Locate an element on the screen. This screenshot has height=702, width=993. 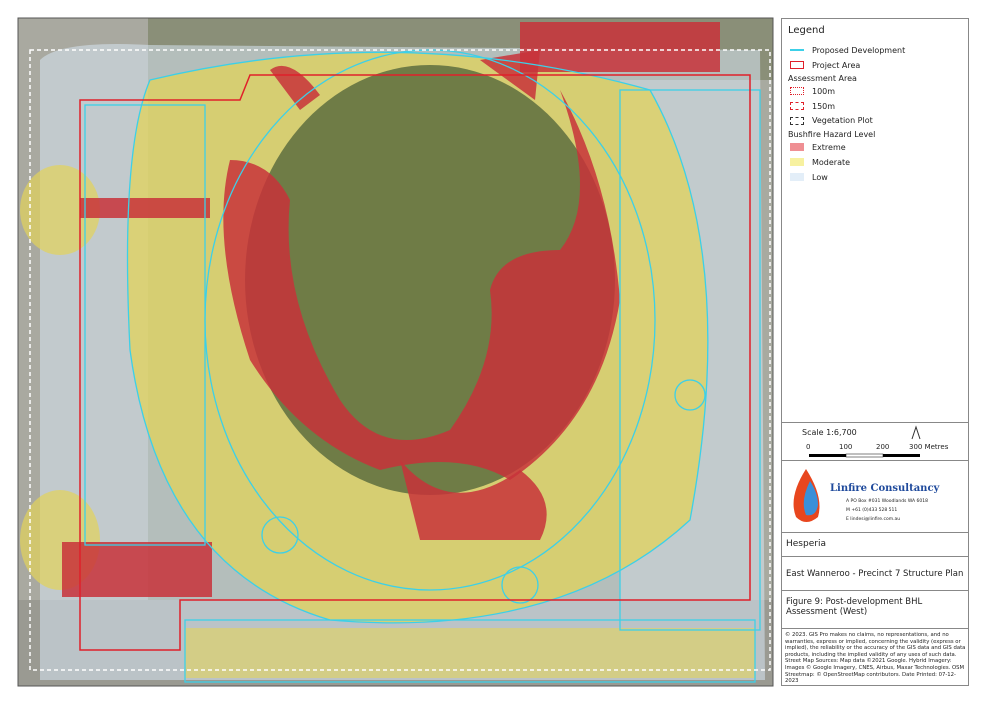
legend-title: Legend is located at coordinates (806, 30).